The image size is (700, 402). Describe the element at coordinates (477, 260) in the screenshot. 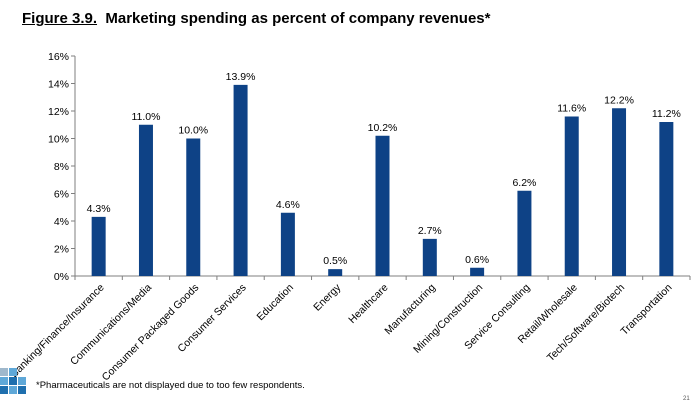

I see `data-label: 0.6%` at that location.